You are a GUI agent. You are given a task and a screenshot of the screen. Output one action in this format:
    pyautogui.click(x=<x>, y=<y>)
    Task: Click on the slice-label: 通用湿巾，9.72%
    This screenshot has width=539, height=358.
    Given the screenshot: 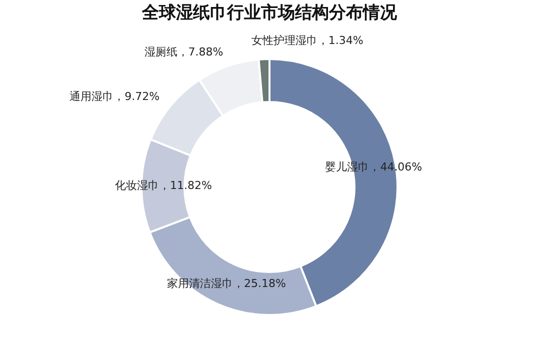 What is the action you would take?
    pyautogui.click(x=115, y=97)
    